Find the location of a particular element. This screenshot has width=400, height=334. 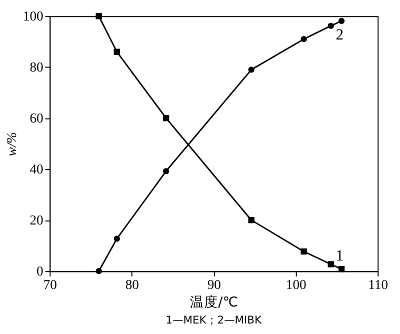

y-tick-label: 80 is located at coordinates (37, 67).